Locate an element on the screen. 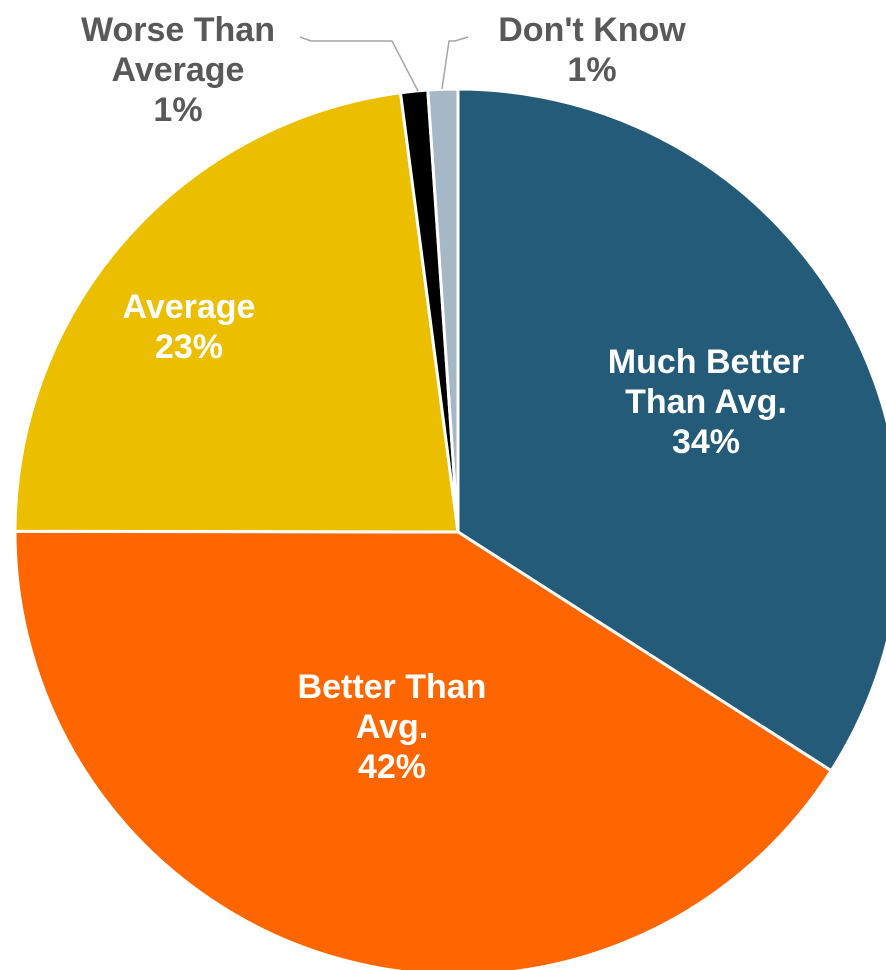  data-label-percent: 42% is located at coordinates (392, 767).